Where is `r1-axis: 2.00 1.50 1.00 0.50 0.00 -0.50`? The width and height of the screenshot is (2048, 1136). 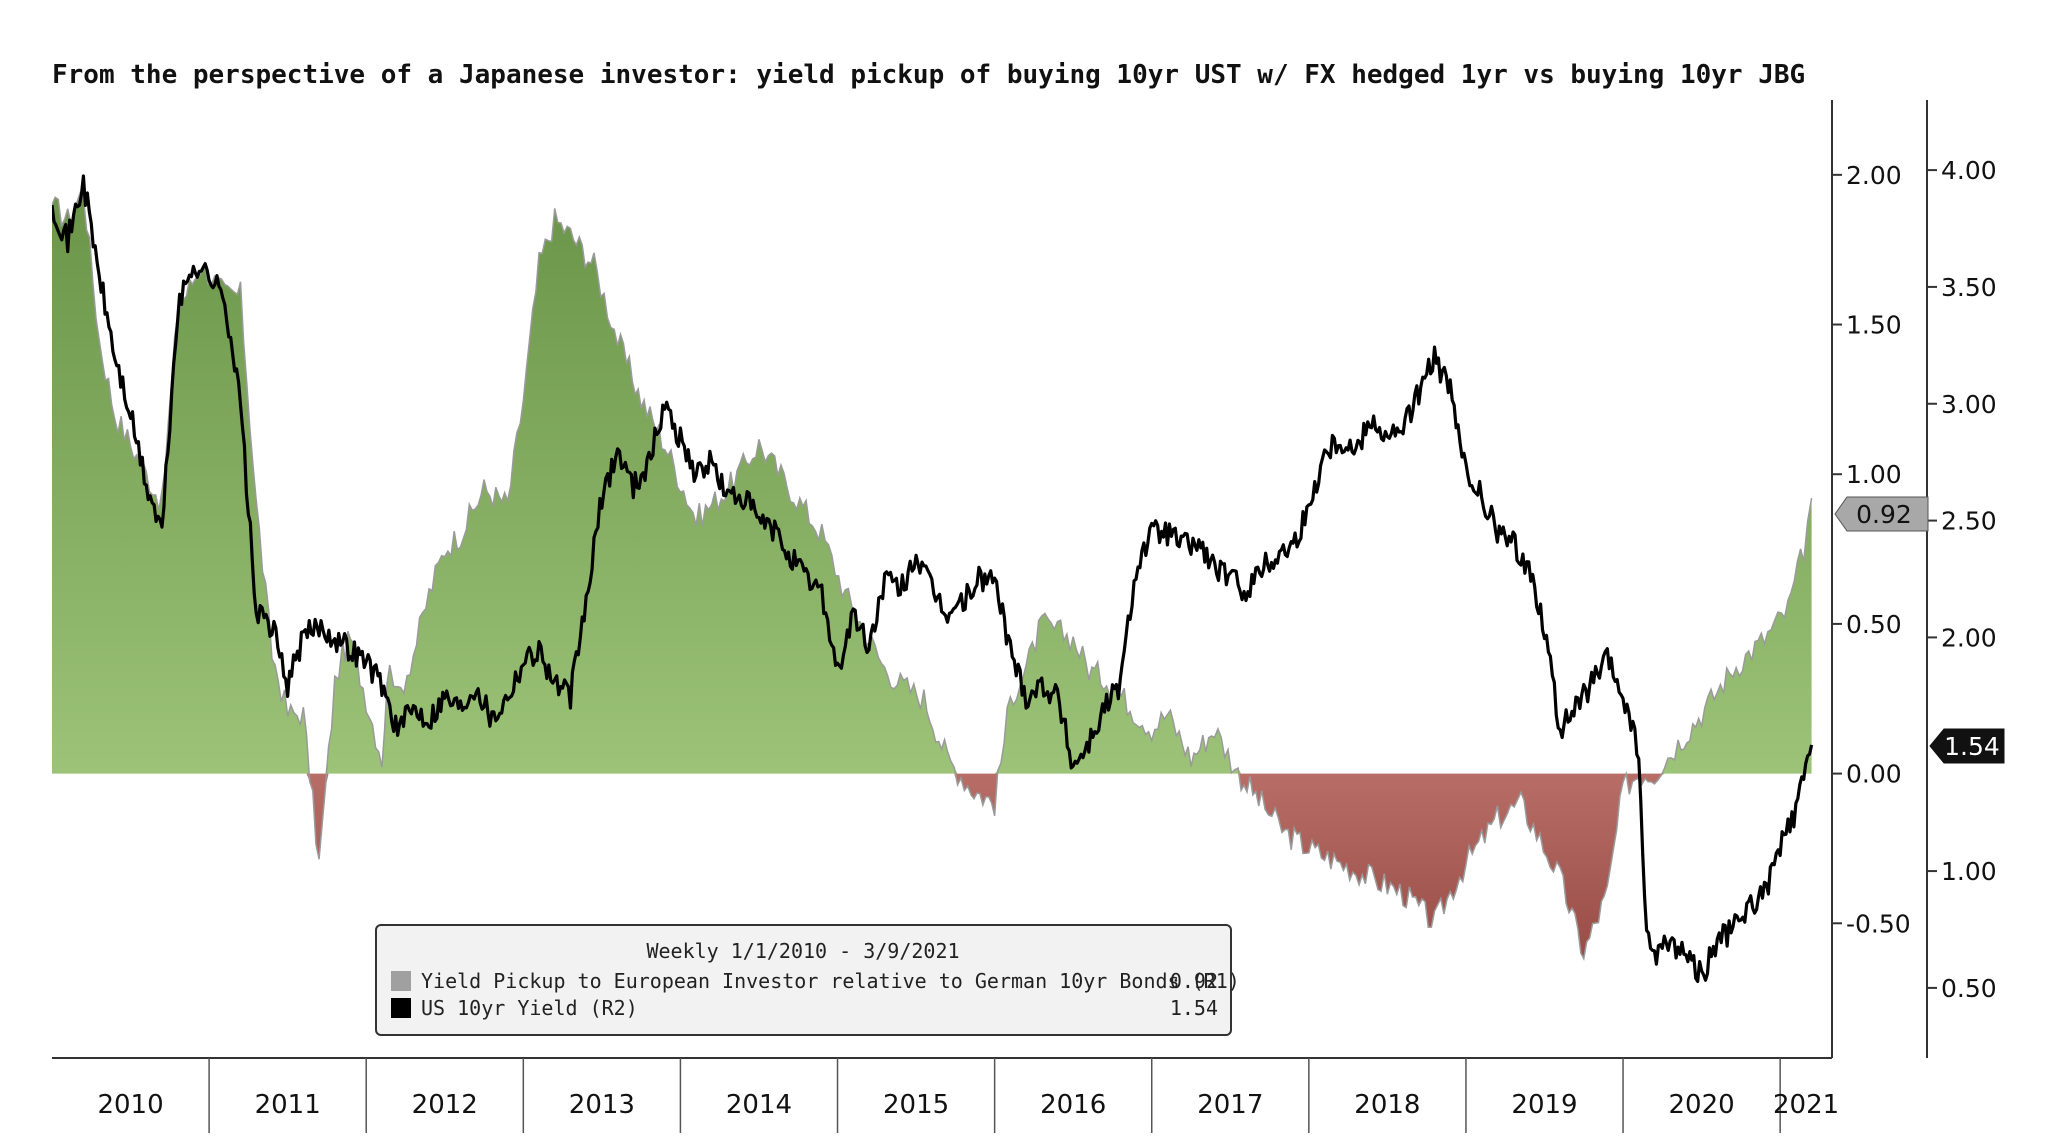
r1-axis: 2.00 1.50 1.00 0.50 0.00 -0.50 is located at coordinates (1871, 549).